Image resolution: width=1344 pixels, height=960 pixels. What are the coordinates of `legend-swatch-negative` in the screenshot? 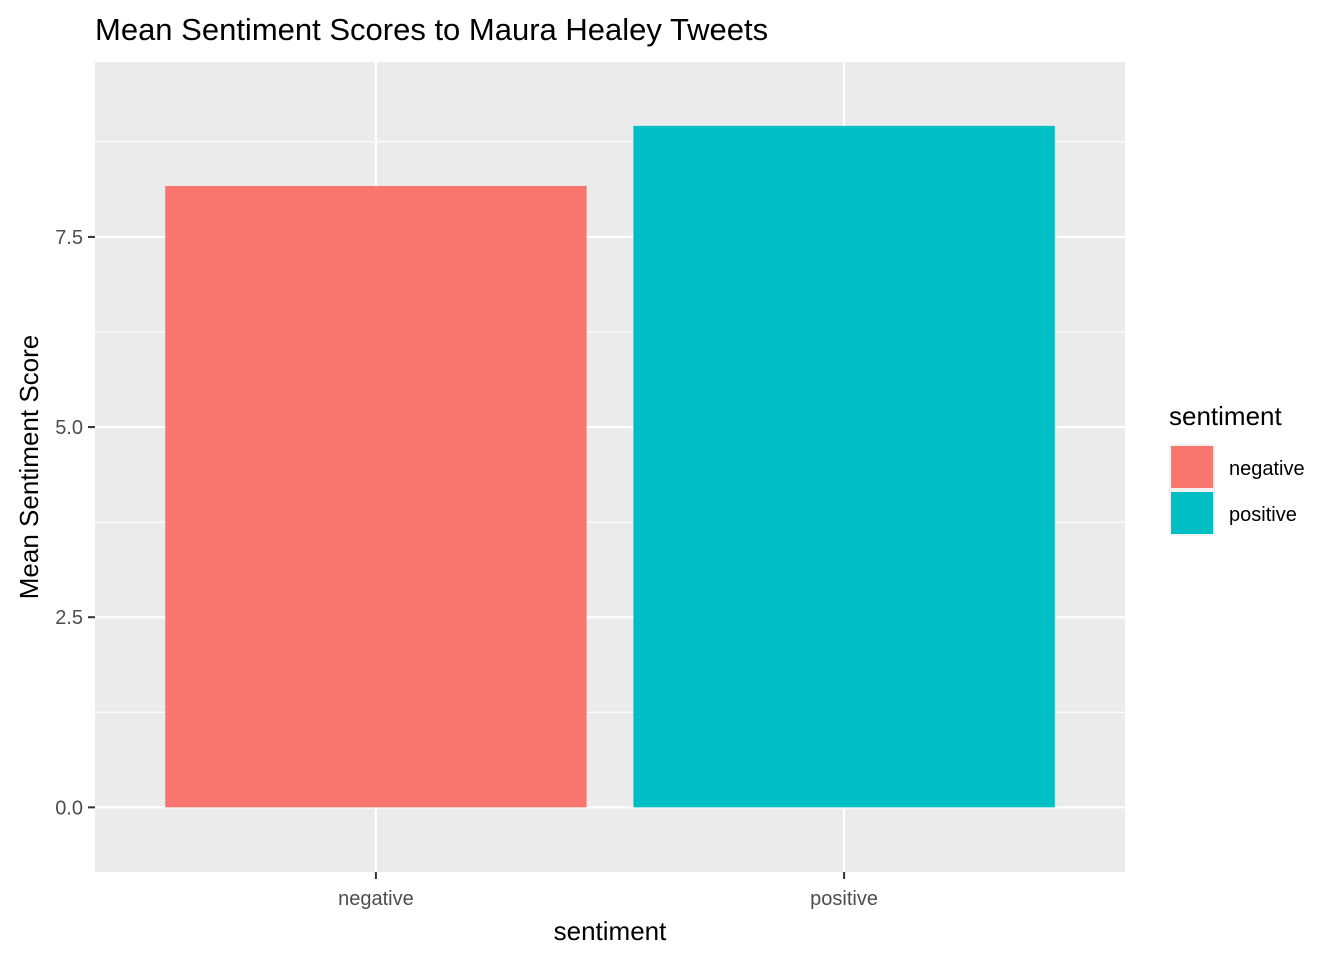 It's located at (1192, 467).